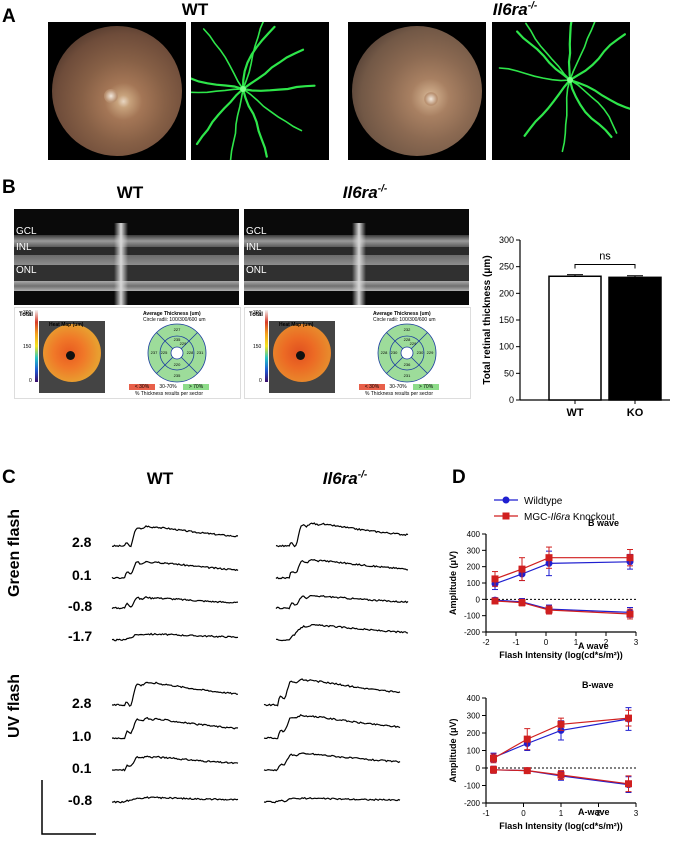  I want to click on wt-thickness-subtitle: Circle radii: 100/300/600 um, so click(174, 320).